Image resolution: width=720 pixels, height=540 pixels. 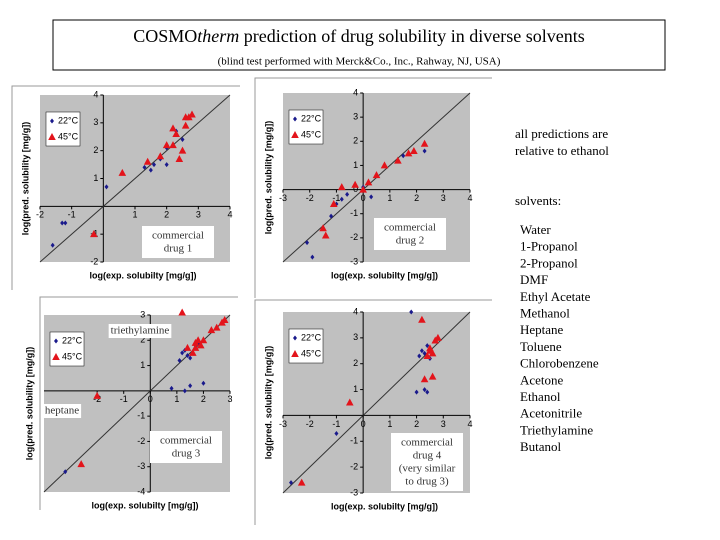 I want to click on point-label: triethylamine, so click(x=140, y=331).